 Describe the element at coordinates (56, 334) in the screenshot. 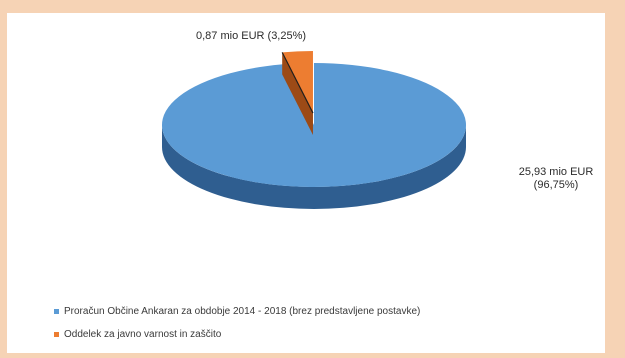

I see `legend-swatch-security` at that location.